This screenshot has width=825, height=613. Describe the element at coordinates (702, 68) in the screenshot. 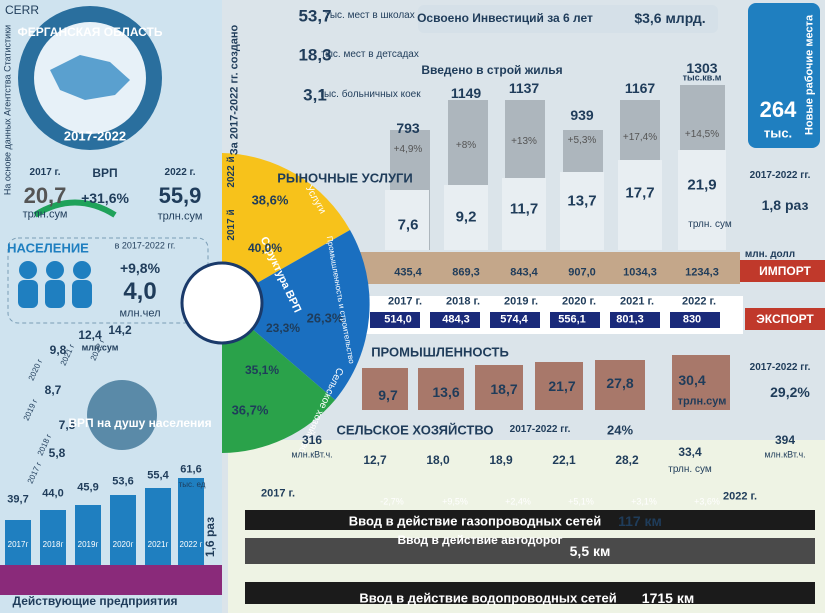

I see `label: 1303` at that location.